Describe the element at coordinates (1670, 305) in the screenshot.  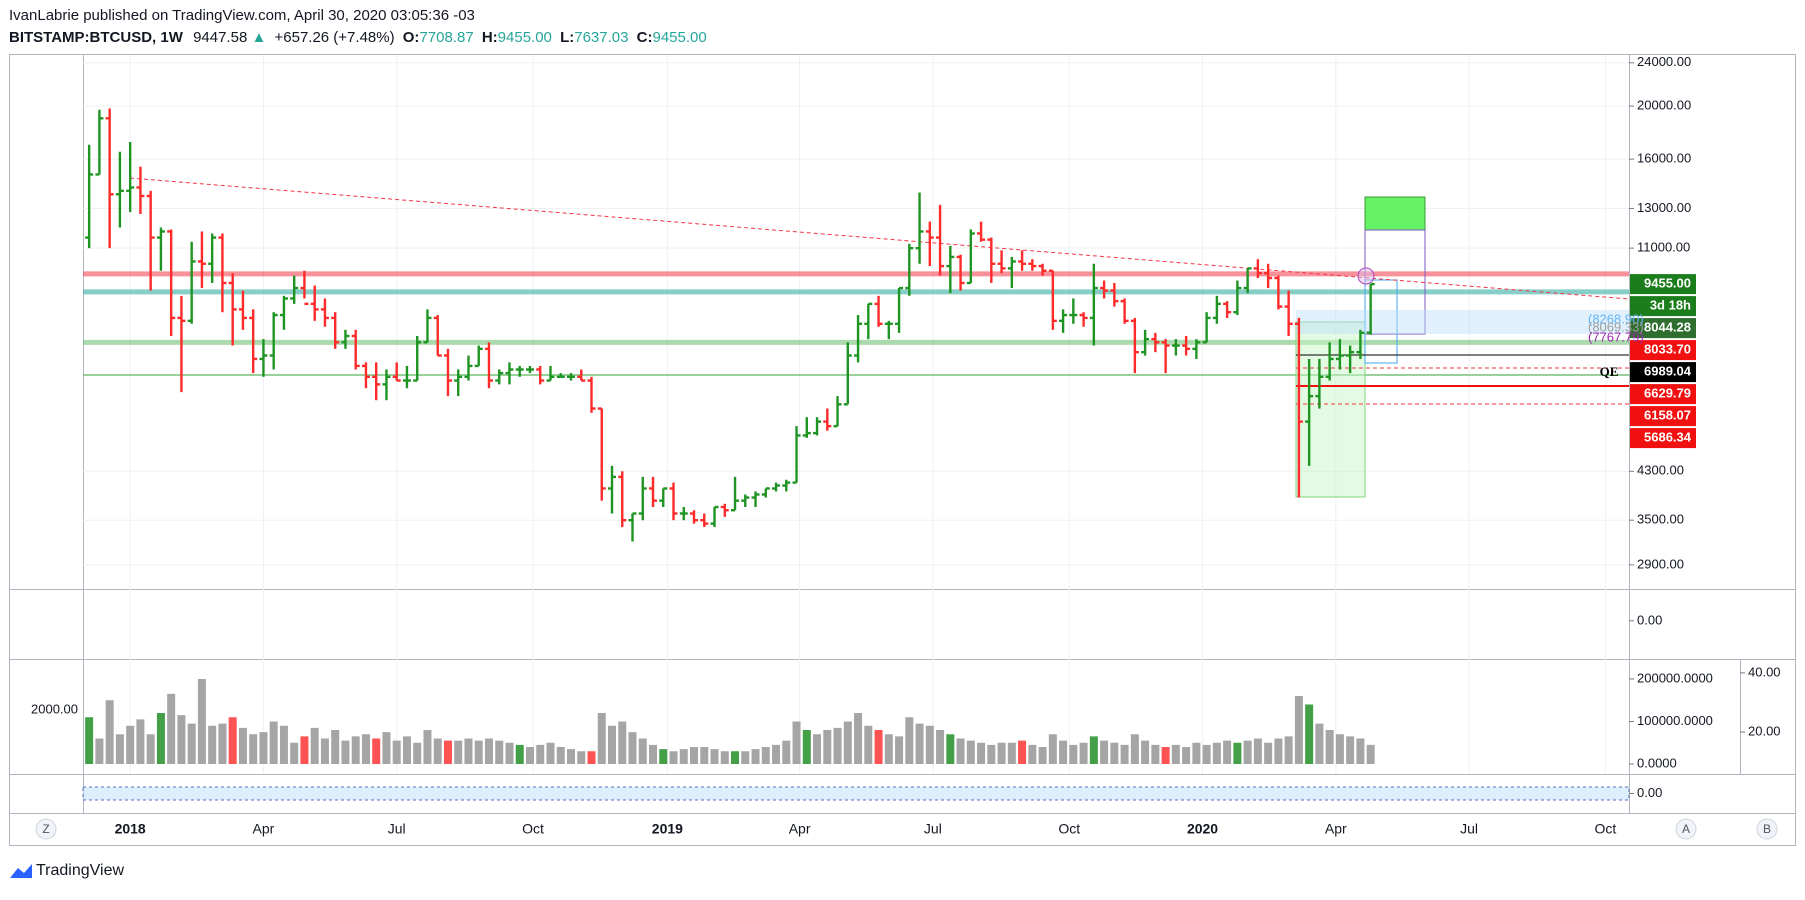
I see `price-label: 3d 18h` at that location.